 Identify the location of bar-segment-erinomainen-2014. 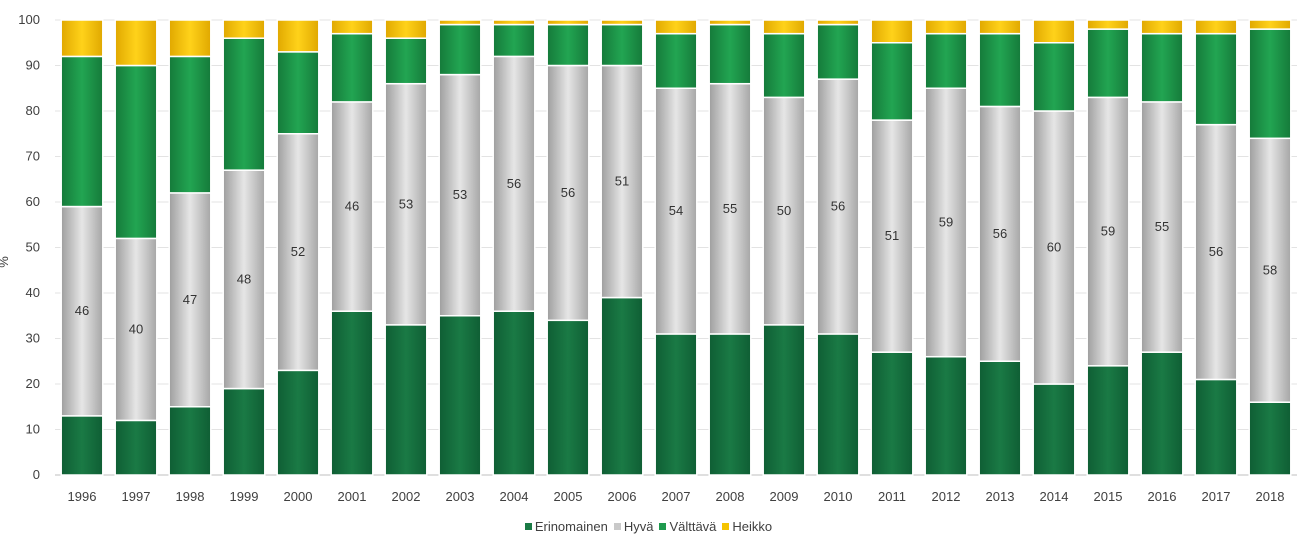
(1054, 429).